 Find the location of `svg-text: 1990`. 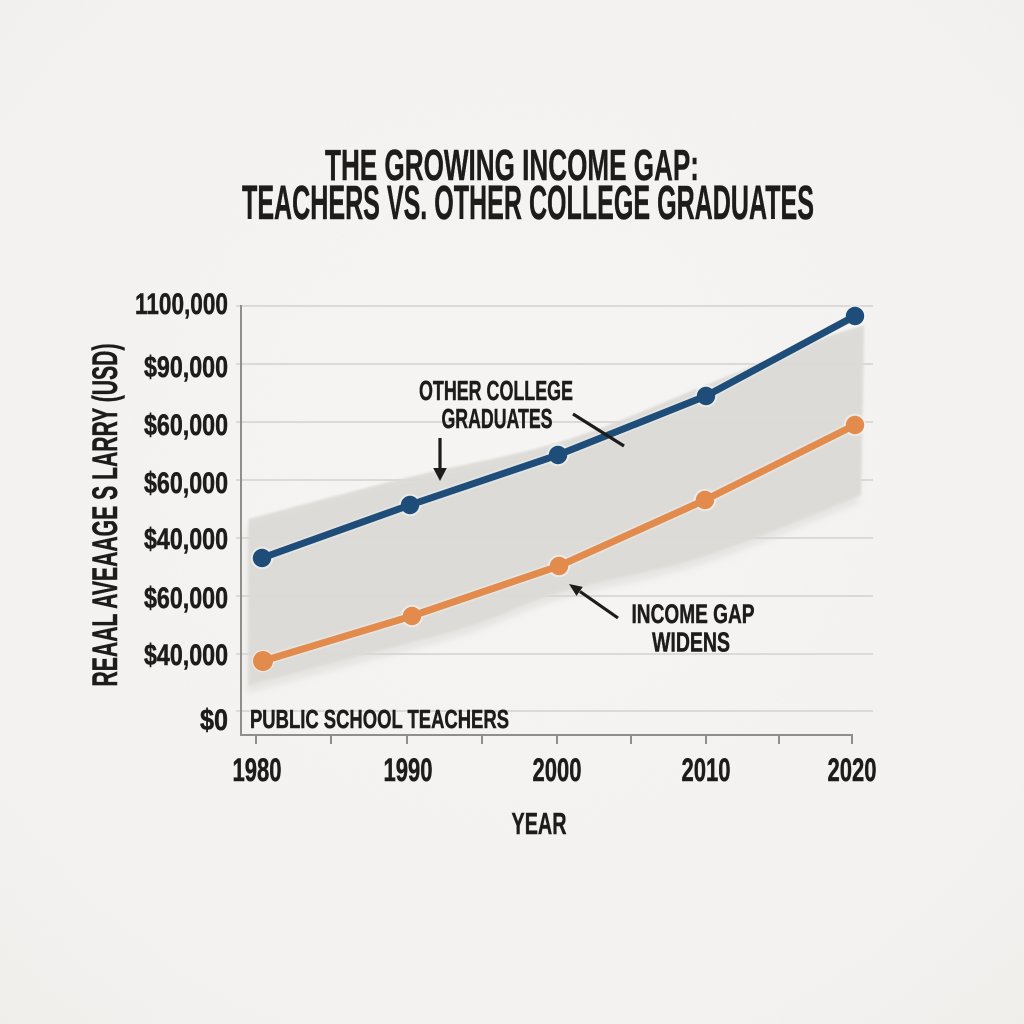

svg-text: 1990 is located at coordinates (408, 770).